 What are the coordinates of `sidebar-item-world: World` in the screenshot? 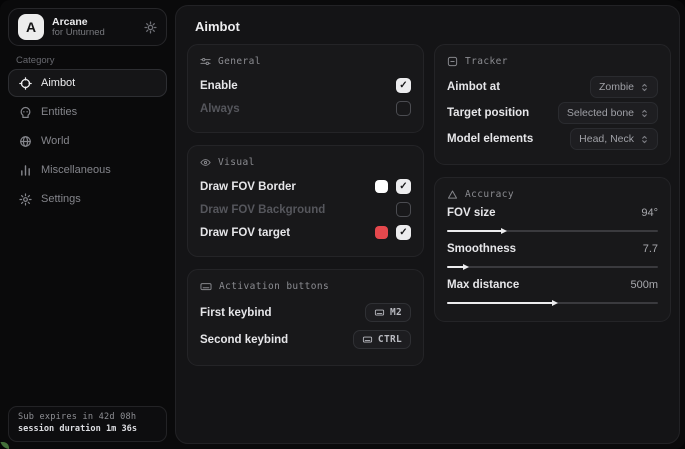 It's located at (87, 141).